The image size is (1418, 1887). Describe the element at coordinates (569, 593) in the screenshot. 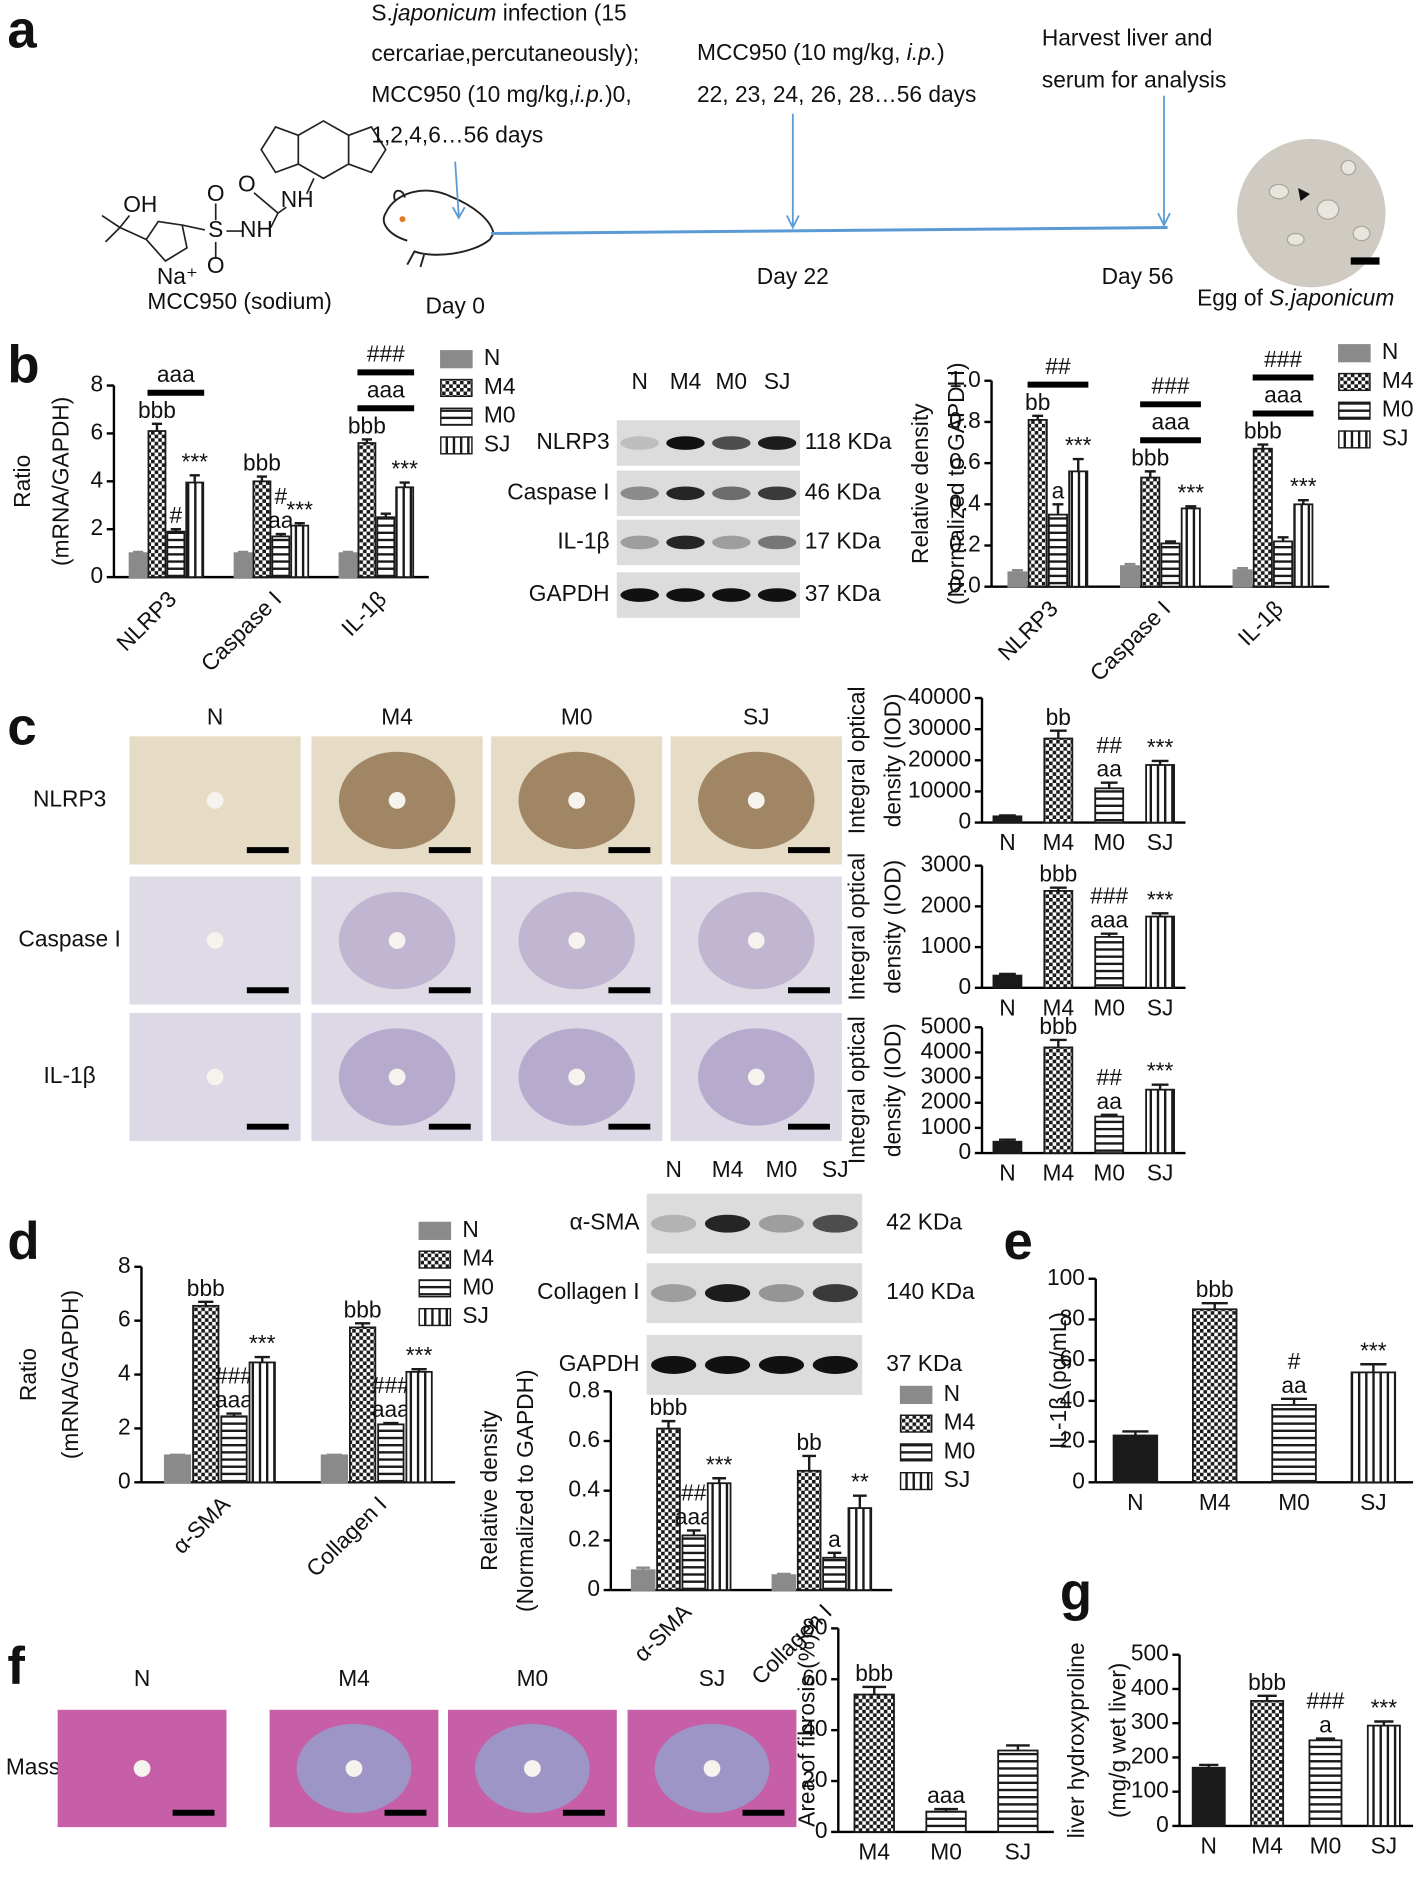

I see `protein-label: GAPDH` at that location.